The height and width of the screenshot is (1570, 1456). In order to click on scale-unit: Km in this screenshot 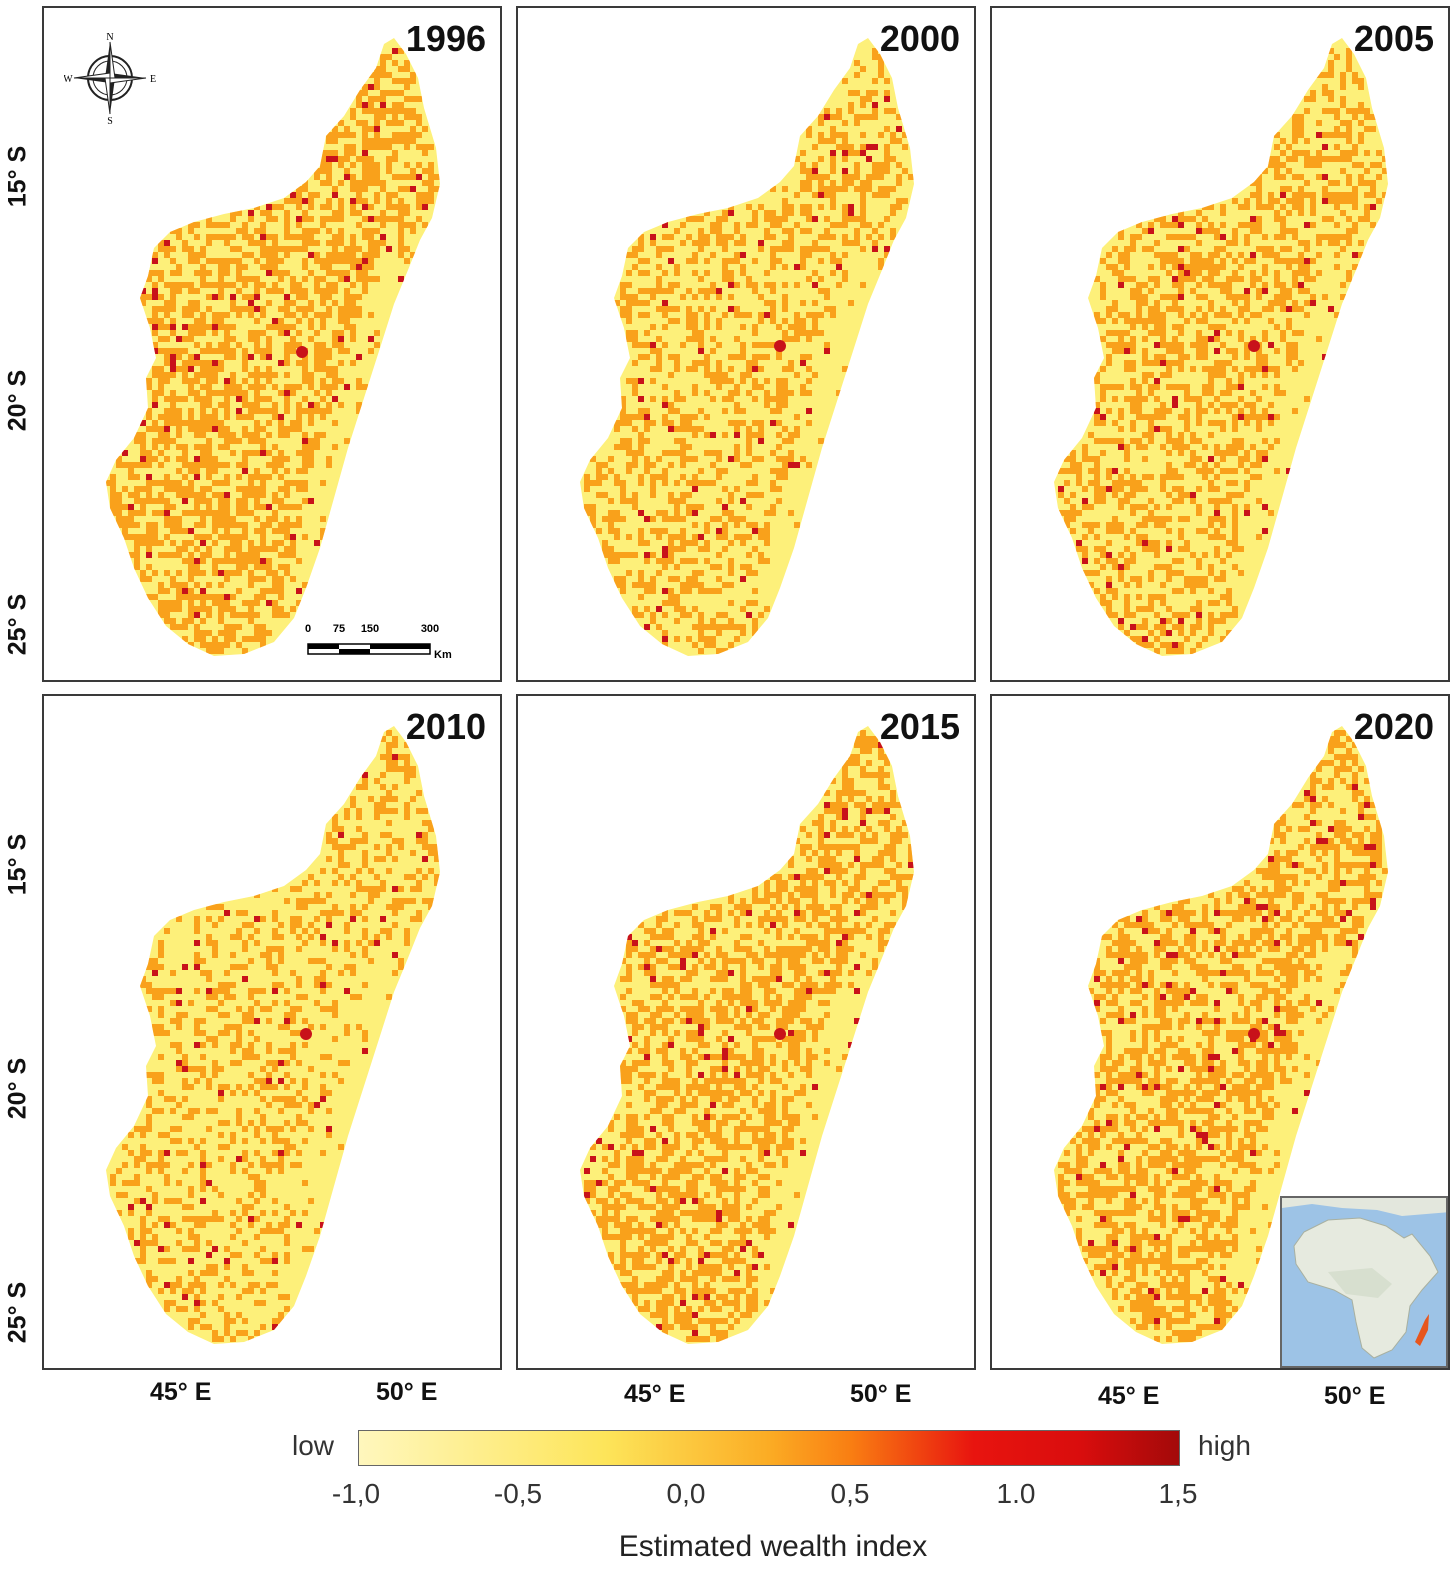, I will do `click(443, 655)`.